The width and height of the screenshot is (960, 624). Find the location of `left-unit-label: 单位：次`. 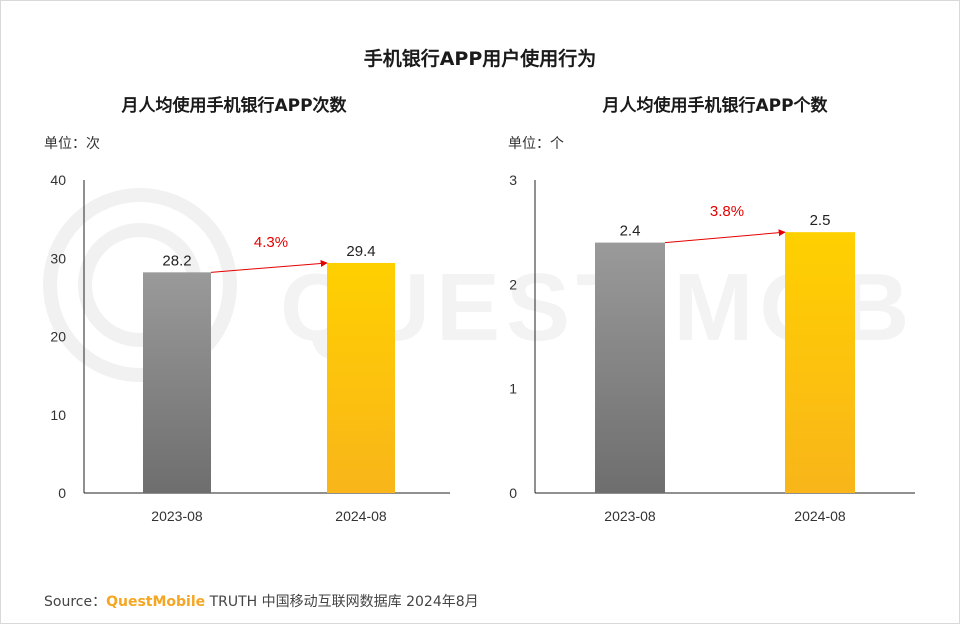

left-unit-label: 单位：次 is located at coordinates (72, 144).